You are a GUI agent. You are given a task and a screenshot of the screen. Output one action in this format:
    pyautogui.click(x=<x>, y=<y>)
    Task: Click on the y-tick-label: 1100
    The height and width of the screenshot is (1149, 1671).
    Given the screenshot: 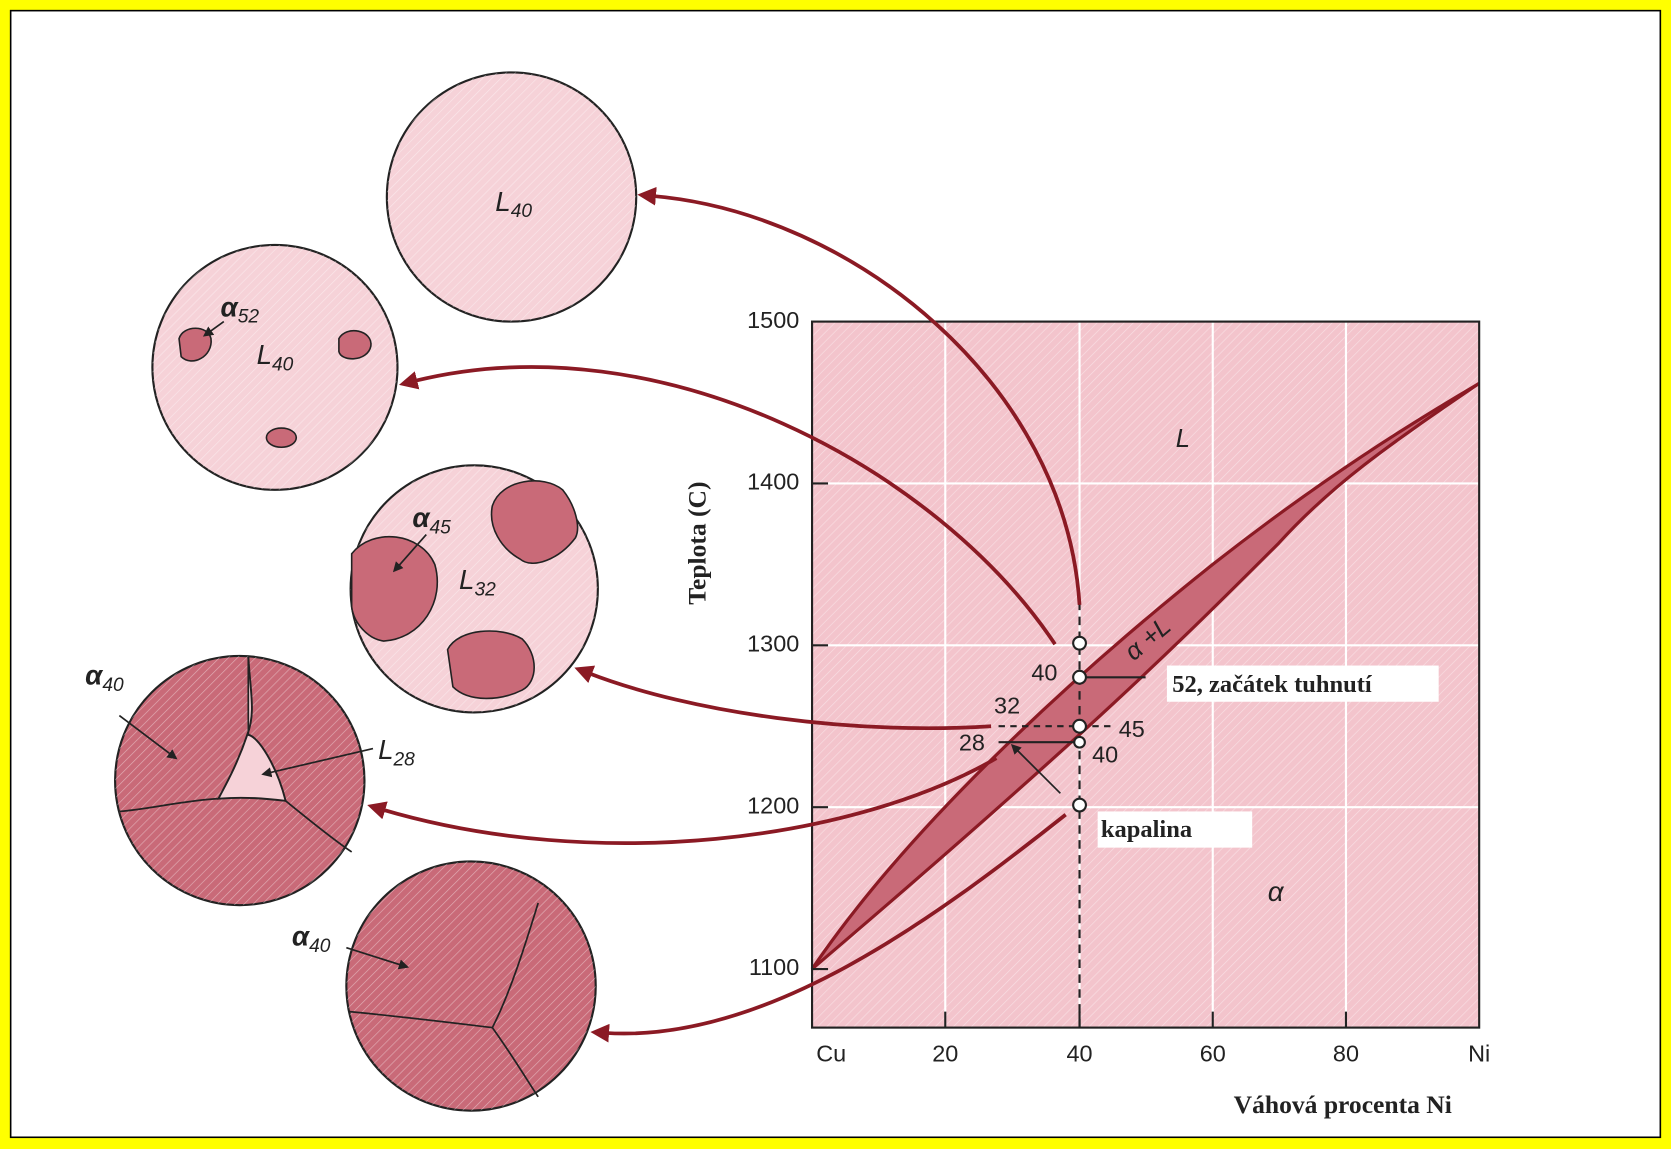 What is the action you would take?
    pyautogui.click(x=774, y=967)
    